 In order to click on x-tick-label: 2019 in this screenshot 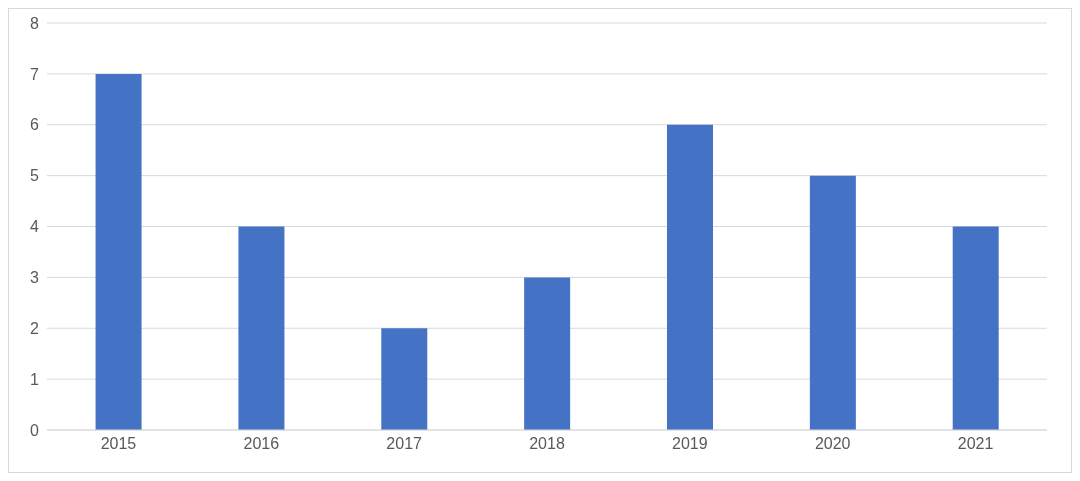, I will do `click(690, 444)`.